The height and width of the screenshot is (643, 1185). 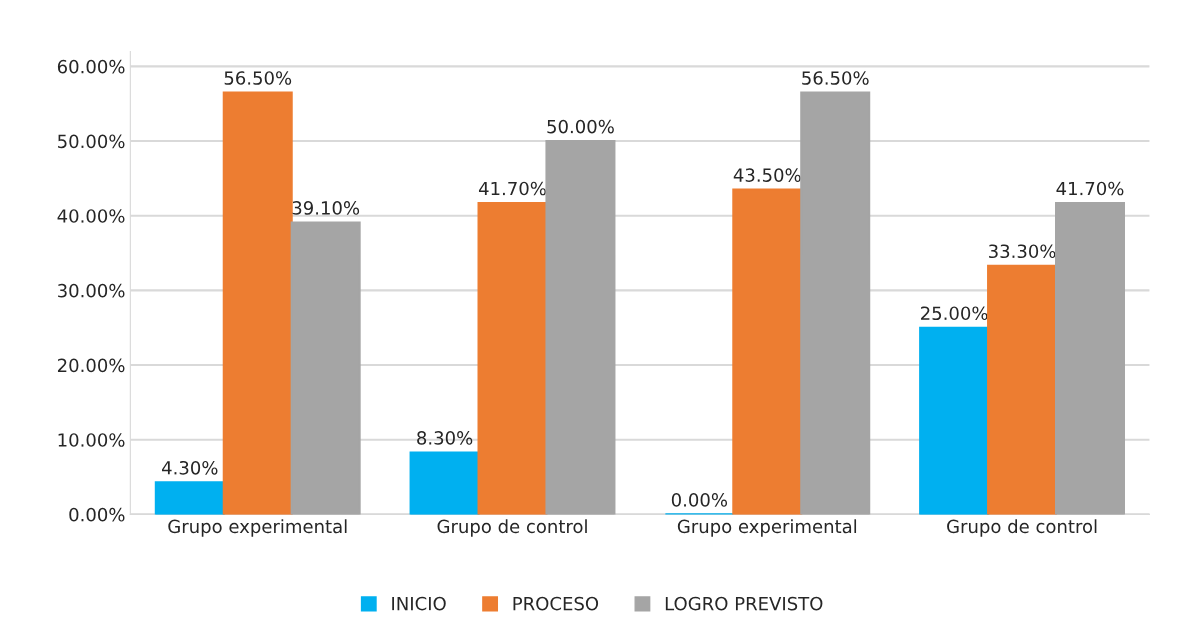 What do you see at coordinates (91, 141) in the screenshot?
I see `y-tick-label: 50.00%` at bounding box center [91, 141].